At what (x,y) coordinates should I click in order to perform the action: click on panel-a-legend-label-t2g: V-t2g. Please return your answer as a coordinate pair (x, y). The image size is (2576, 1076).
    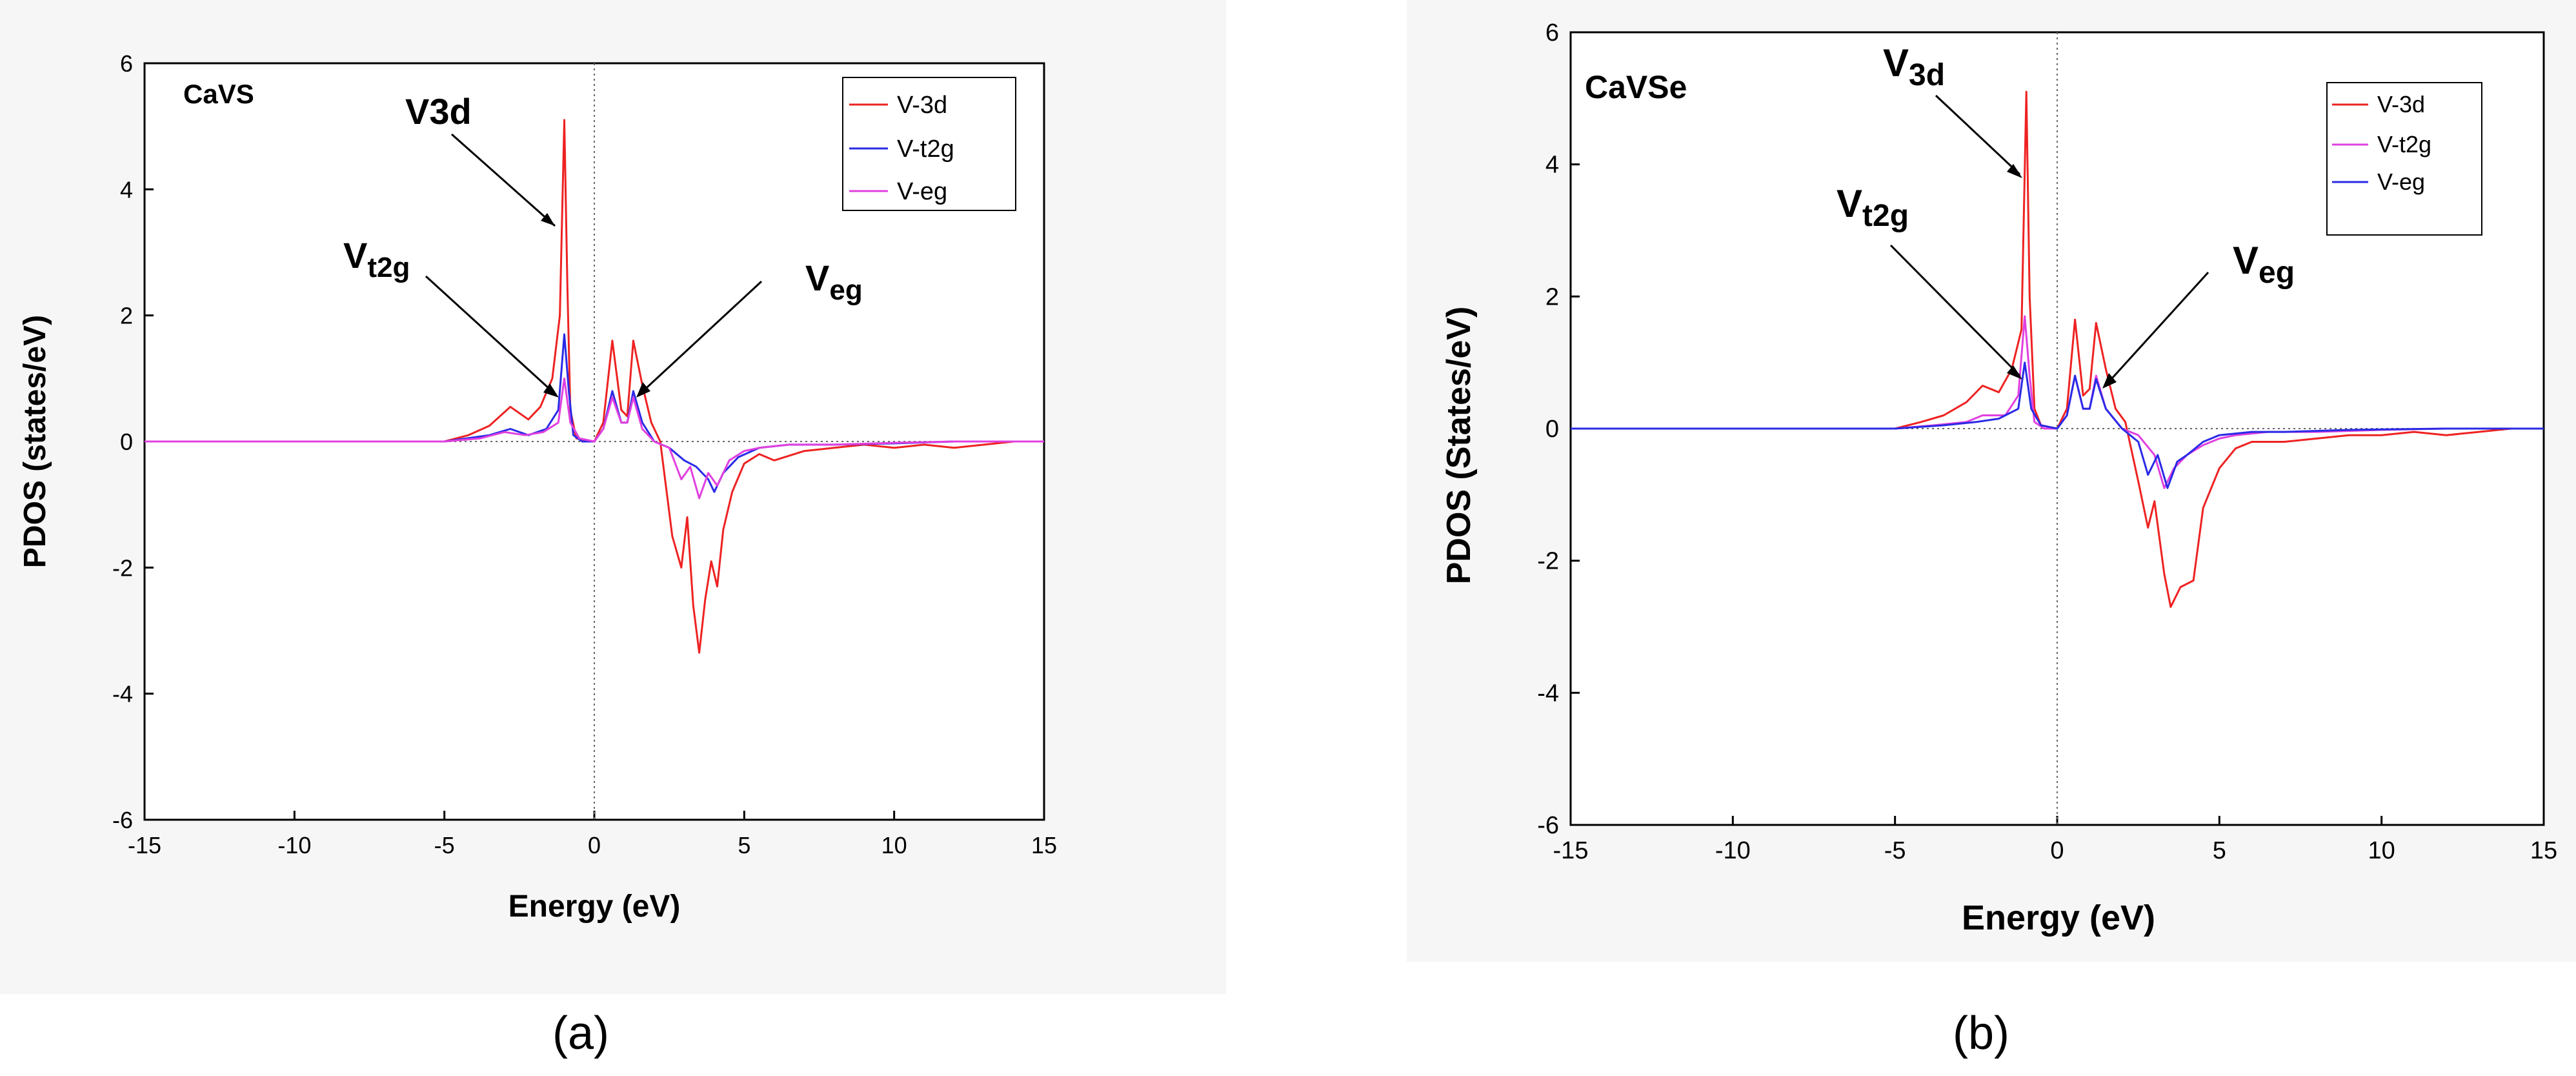
    Looking at the image, I should click on (925, 149).